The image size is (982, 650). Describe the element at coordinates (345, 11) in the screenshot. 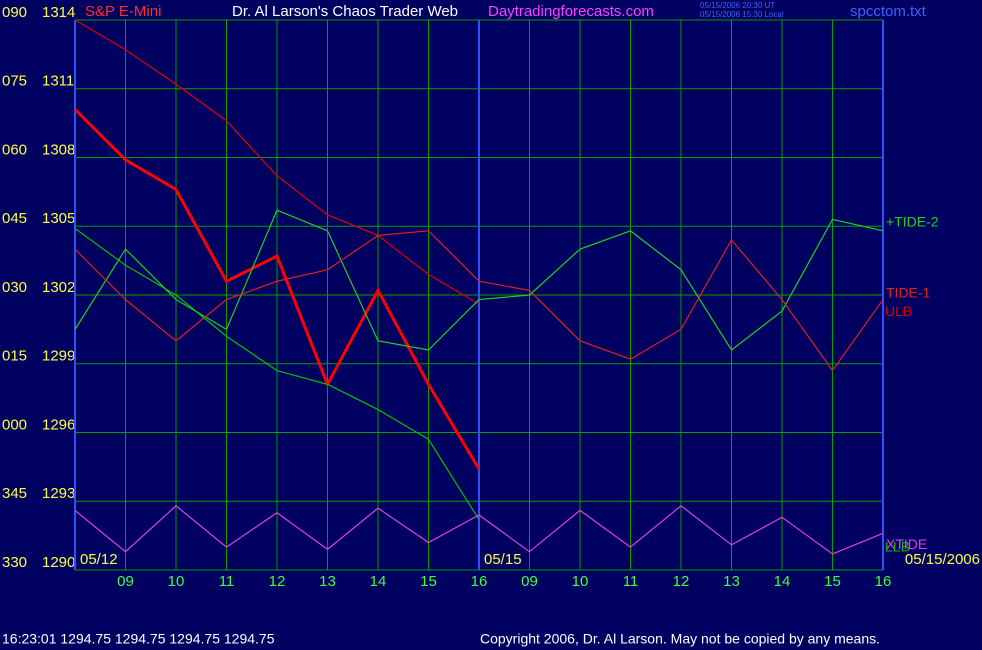

I see `chart-title: Dr. Al Larson's Chaos Trader Web` at that location.